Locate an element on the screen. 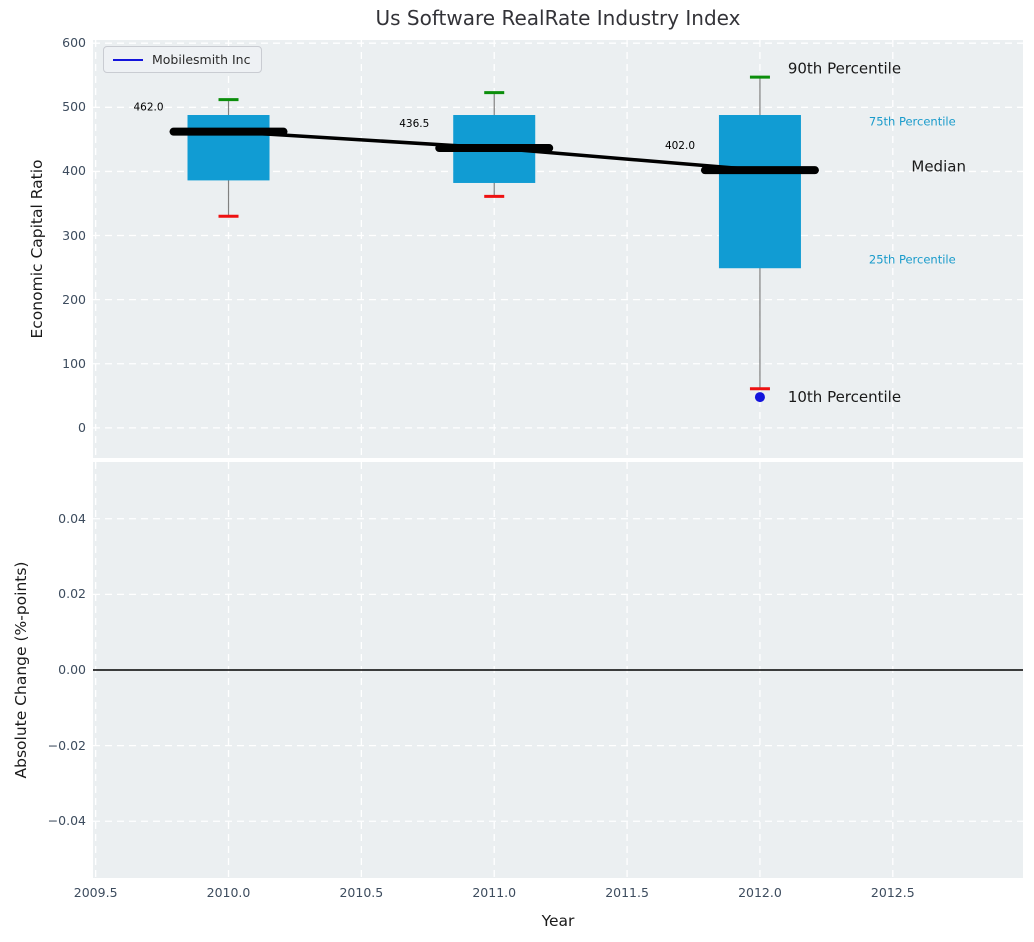 This screenshot has height=942, width=1034. x-axis-label: Year is located at coordinates (558, 921).